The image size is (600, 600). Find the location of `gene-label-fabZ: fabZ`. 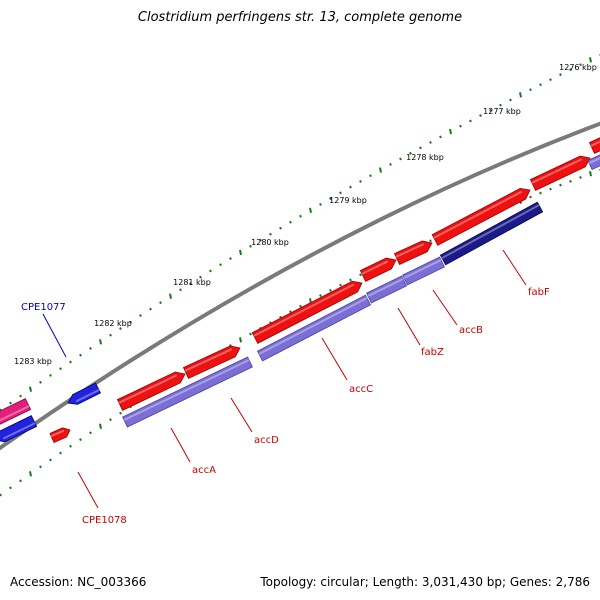

gene-label-fabZ: fabZ is located at coordinates (432, 352).